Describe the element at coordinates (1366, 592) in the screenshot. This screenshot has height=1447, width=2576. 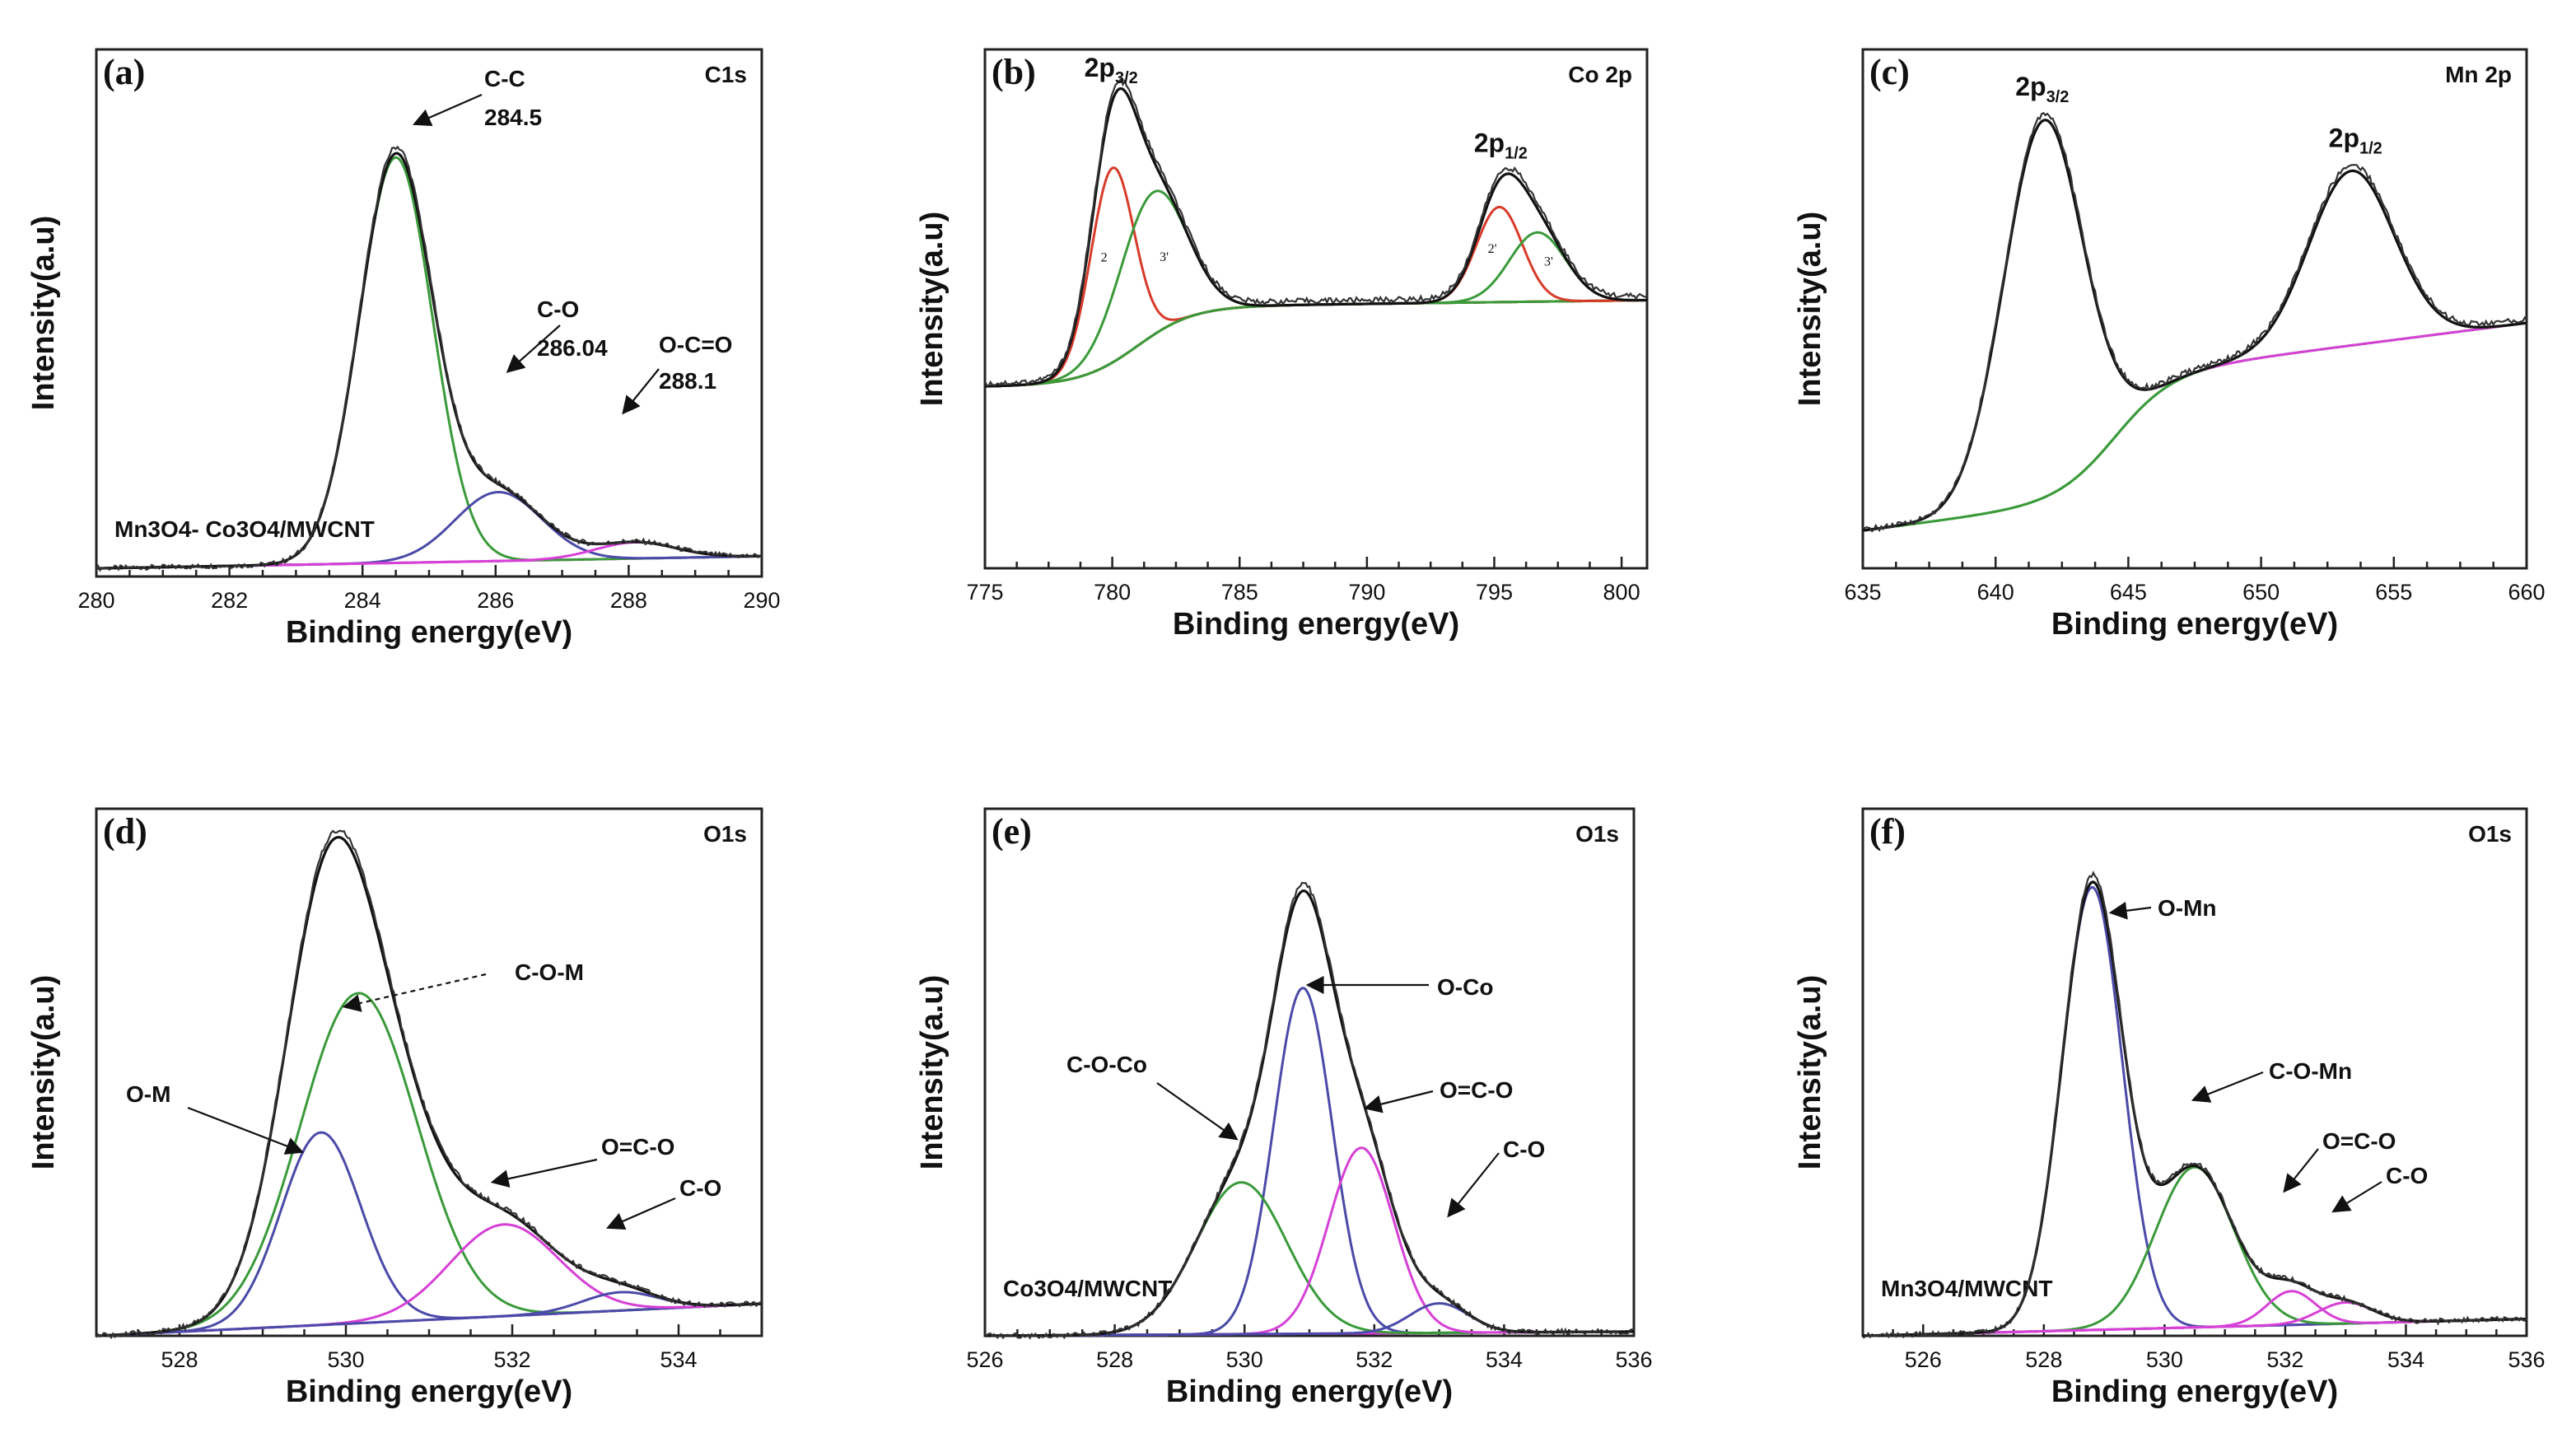
I see `x-tick-label: 790` at that location.